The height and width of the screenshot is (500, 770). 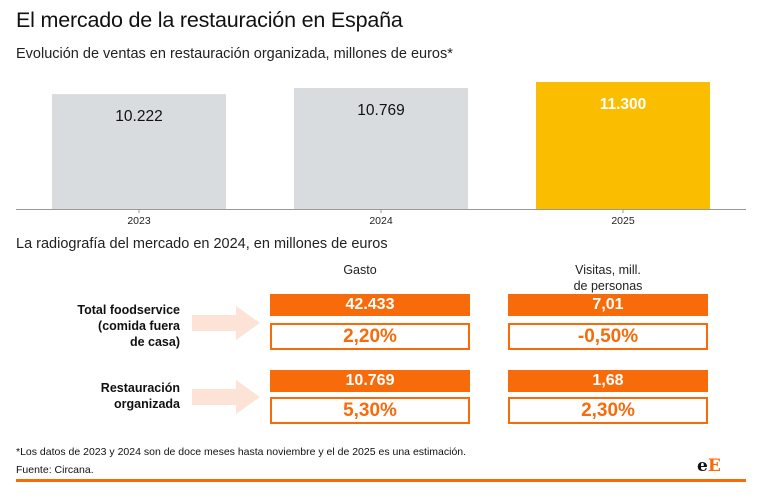 What do you see at coordinates (140, 388) in the screenshot?
I see `row-label-line: Restauración` at bounding box center [140, 388].